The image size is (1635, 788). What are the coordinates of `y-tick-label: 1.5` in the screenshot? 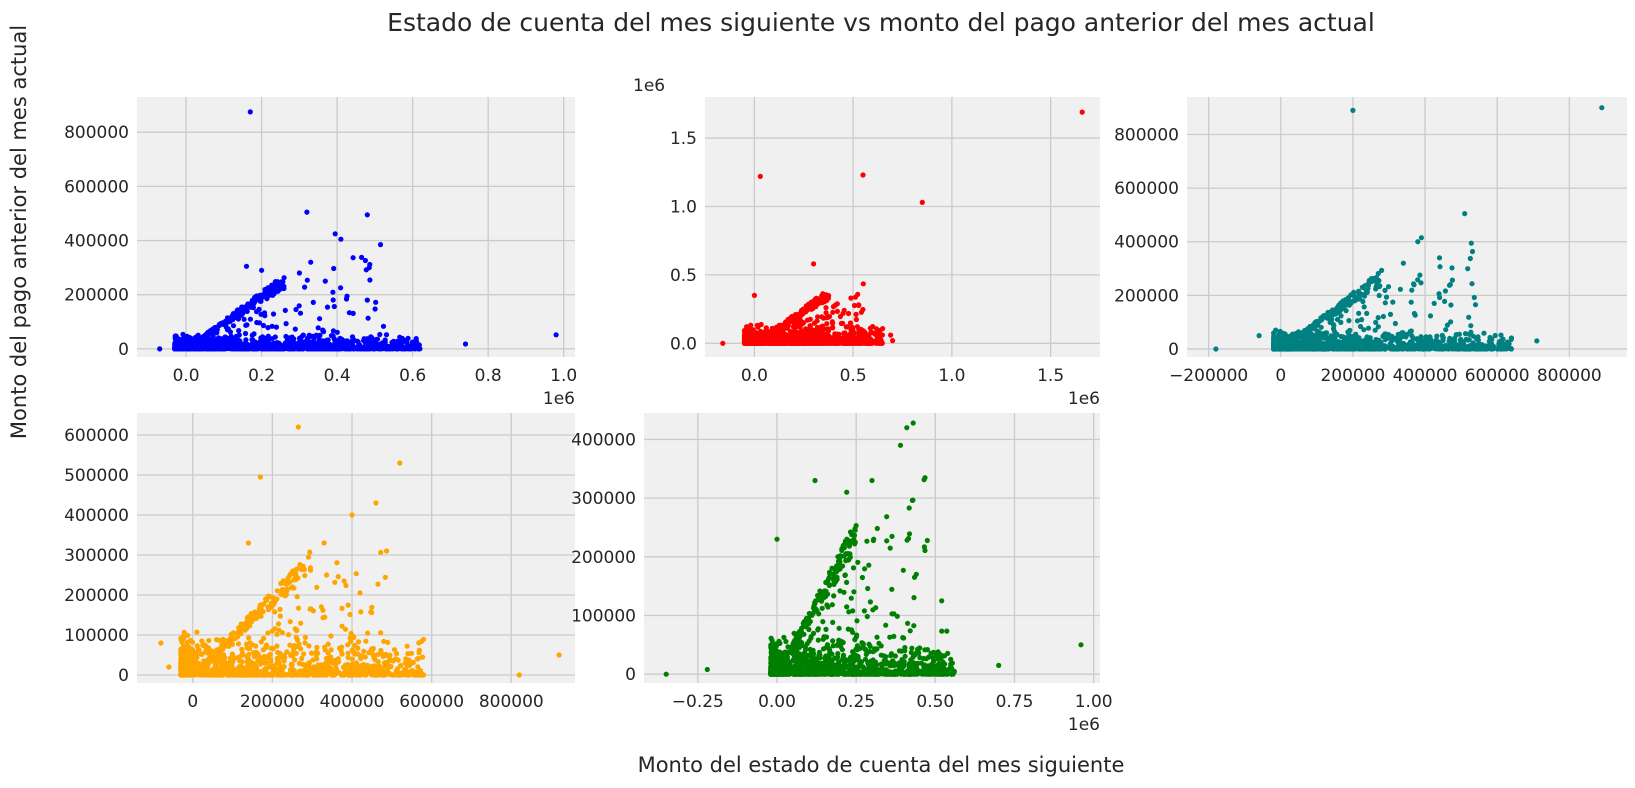 It's located at (683, 139).